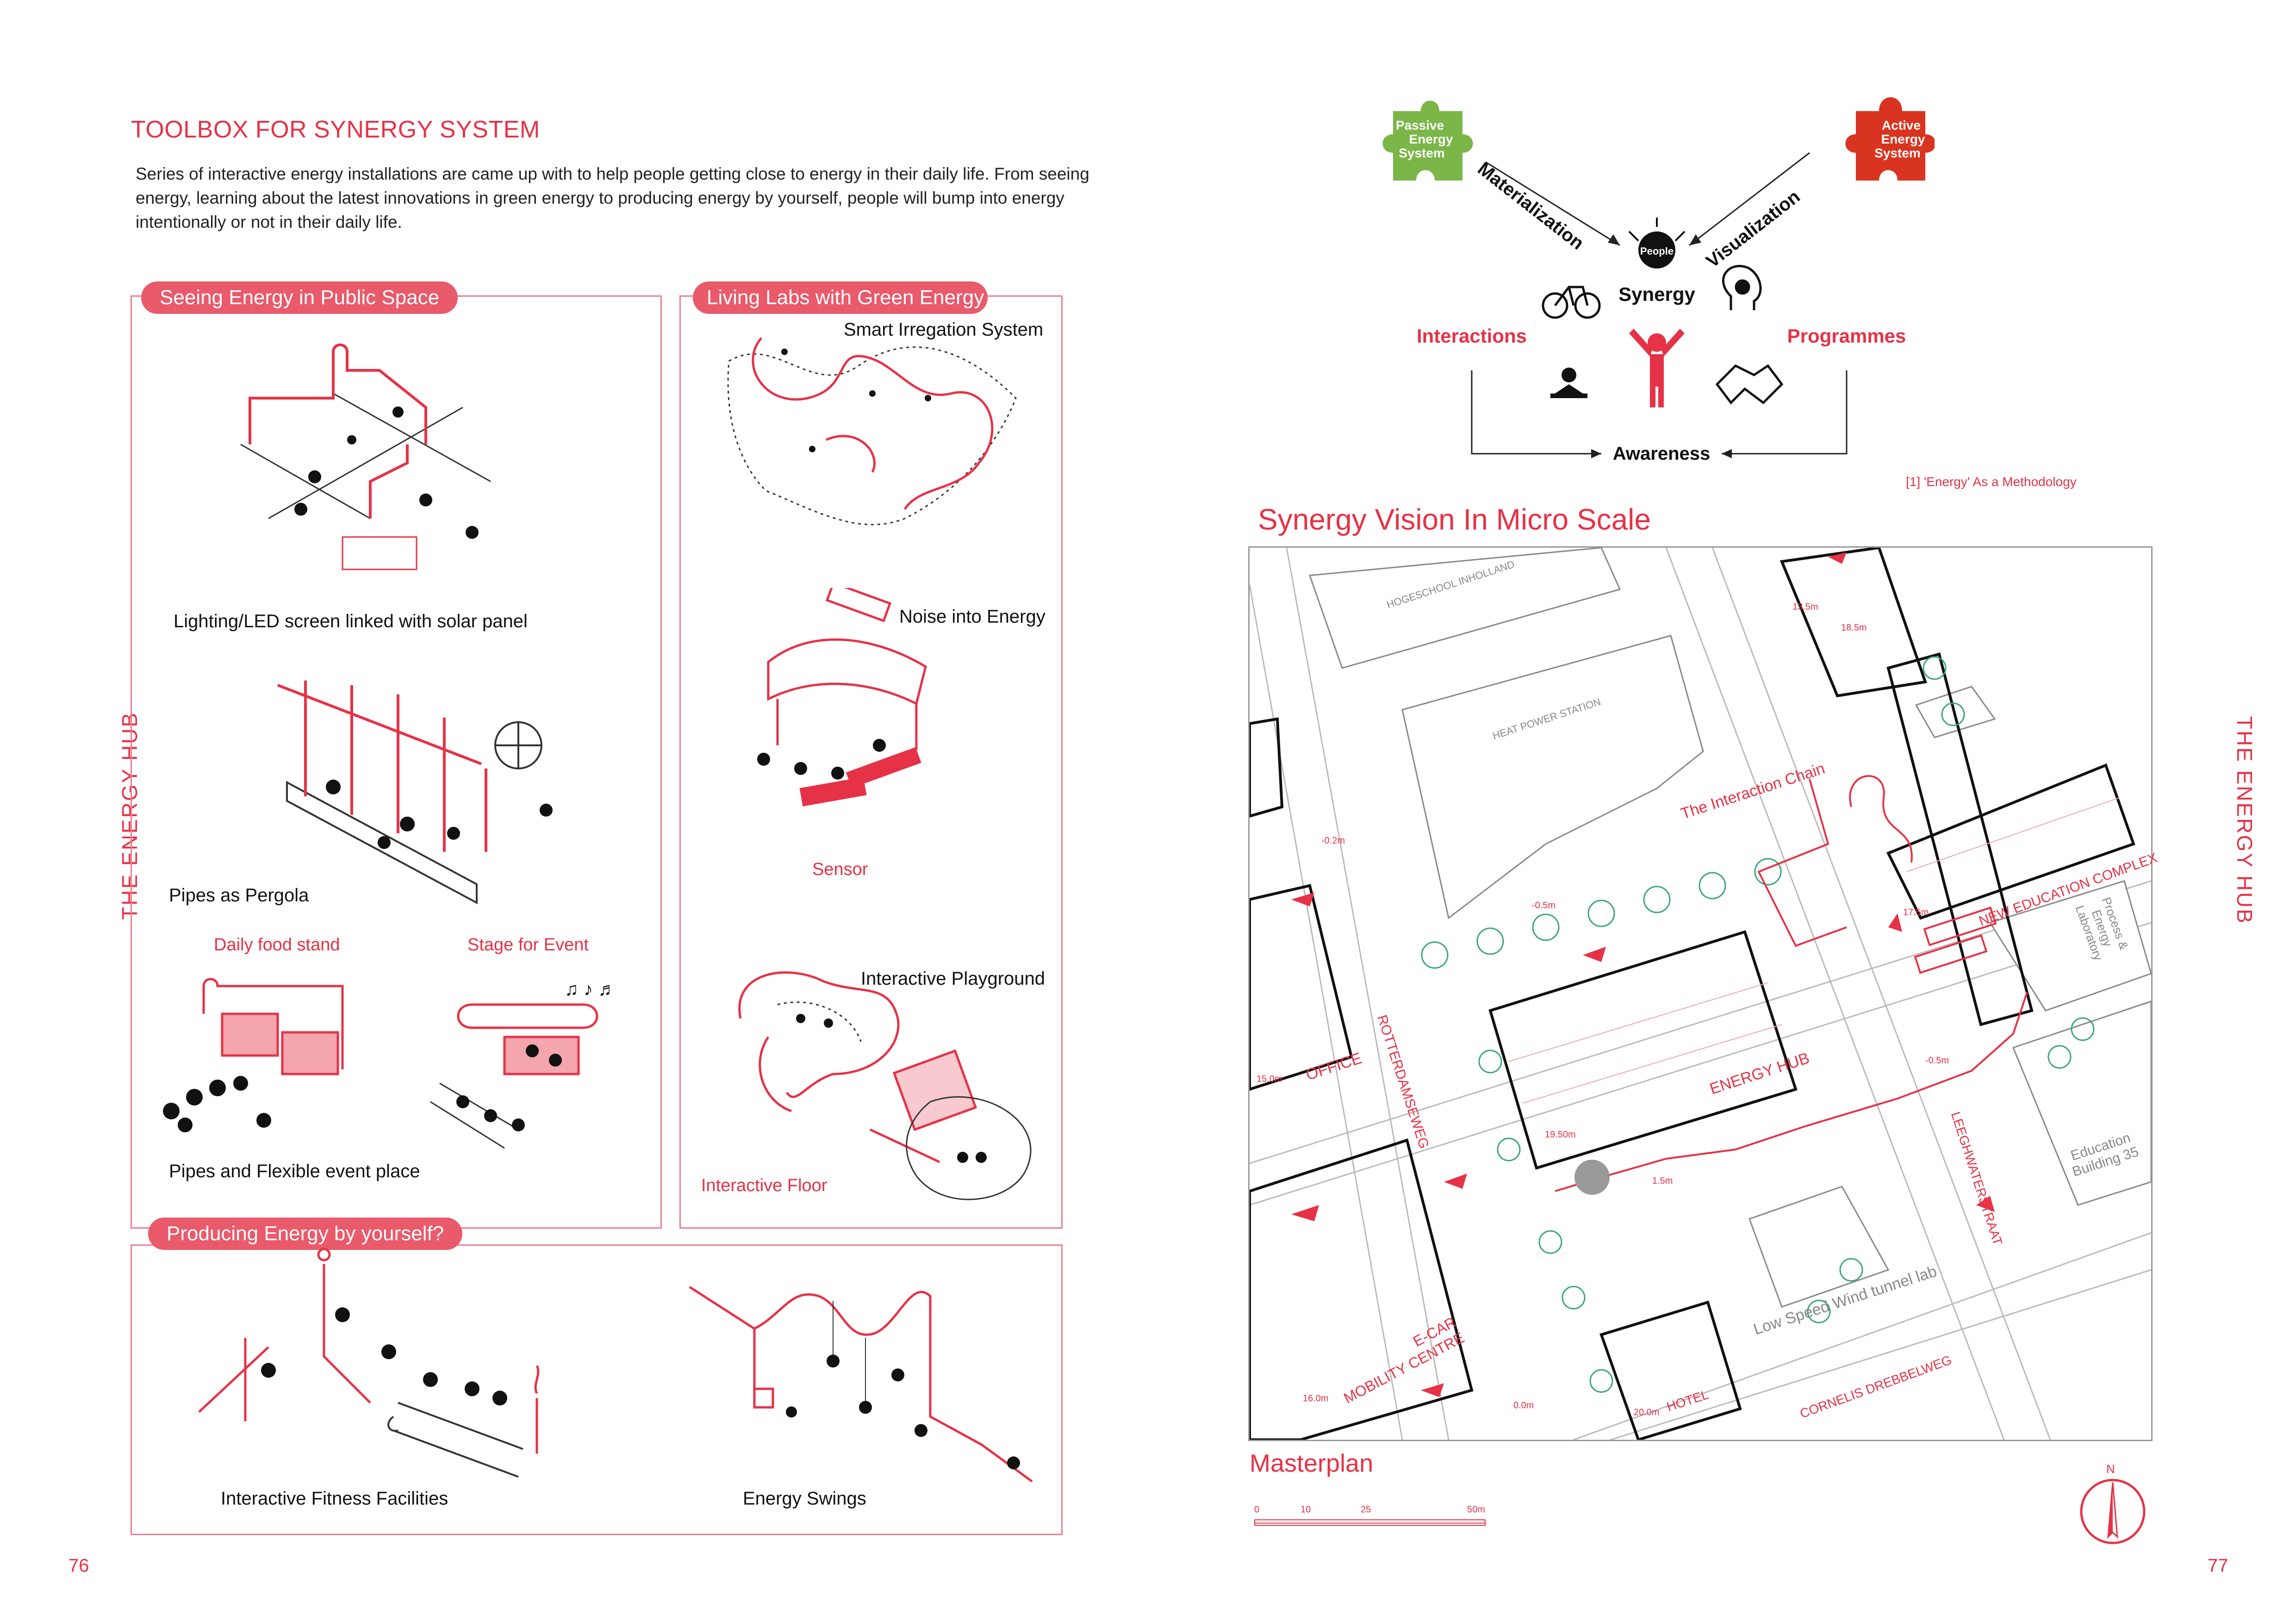 This screenshot has width=2296, height=1624. I want to click on pergola-illustration, so click(415, 793).